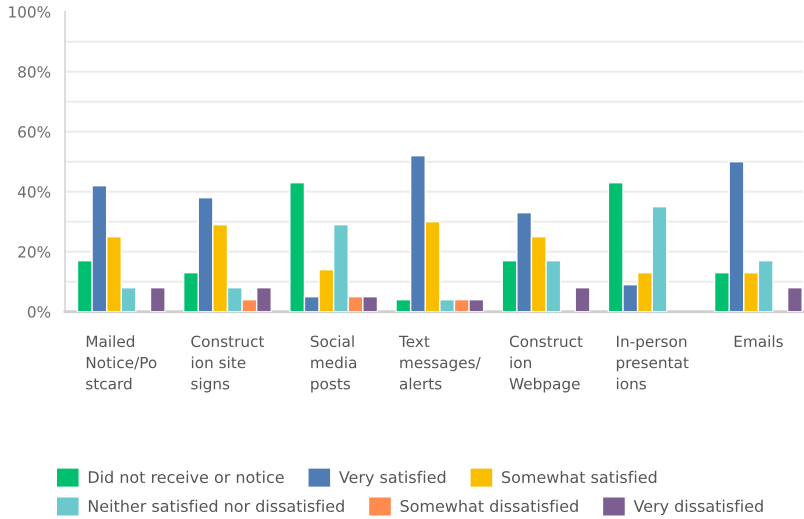 The height and width of the screenshot is (519, 804). I want to click on x-tick-label: Text messages/alerts, so click(439, 363).